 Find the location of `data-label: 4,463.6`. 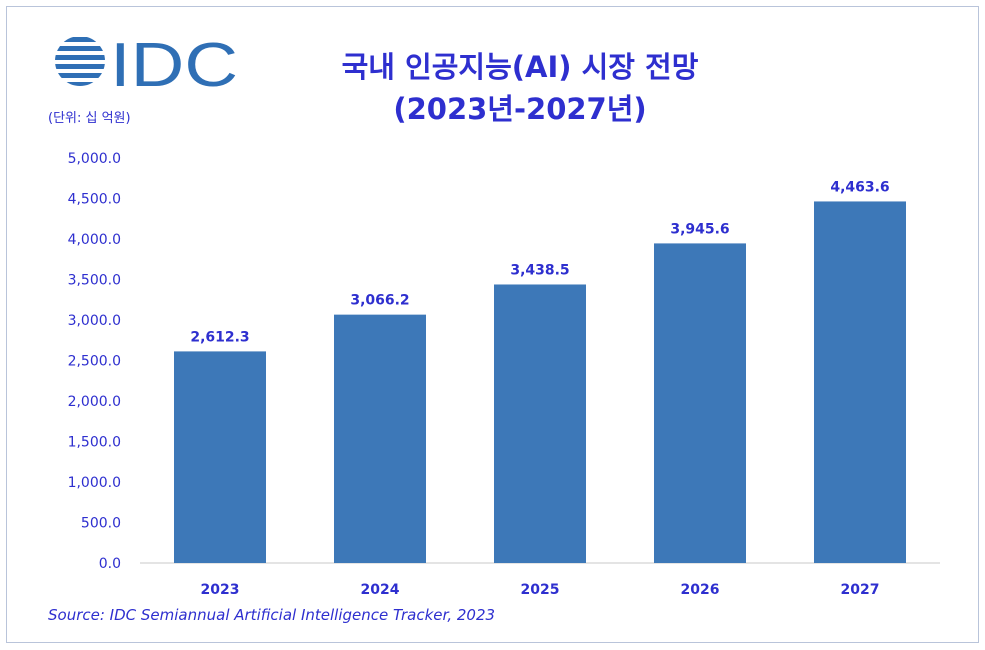

data-label: 4,463.6 is located at coordinates (859, 187).